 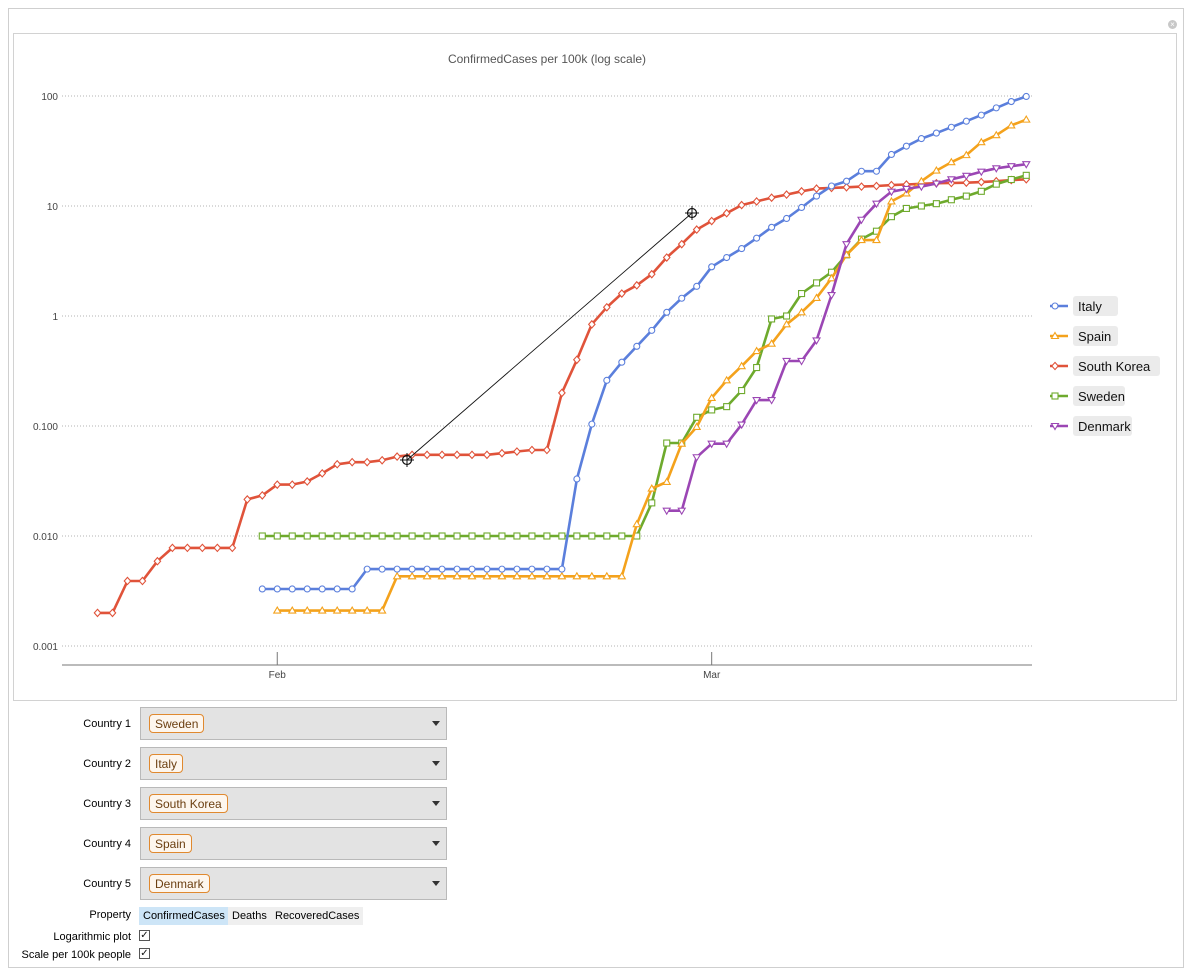 What do you see at coordinates (436, 763) in the screenshot?
I see `chevron-down-icon` at bounding box center [436, 763].